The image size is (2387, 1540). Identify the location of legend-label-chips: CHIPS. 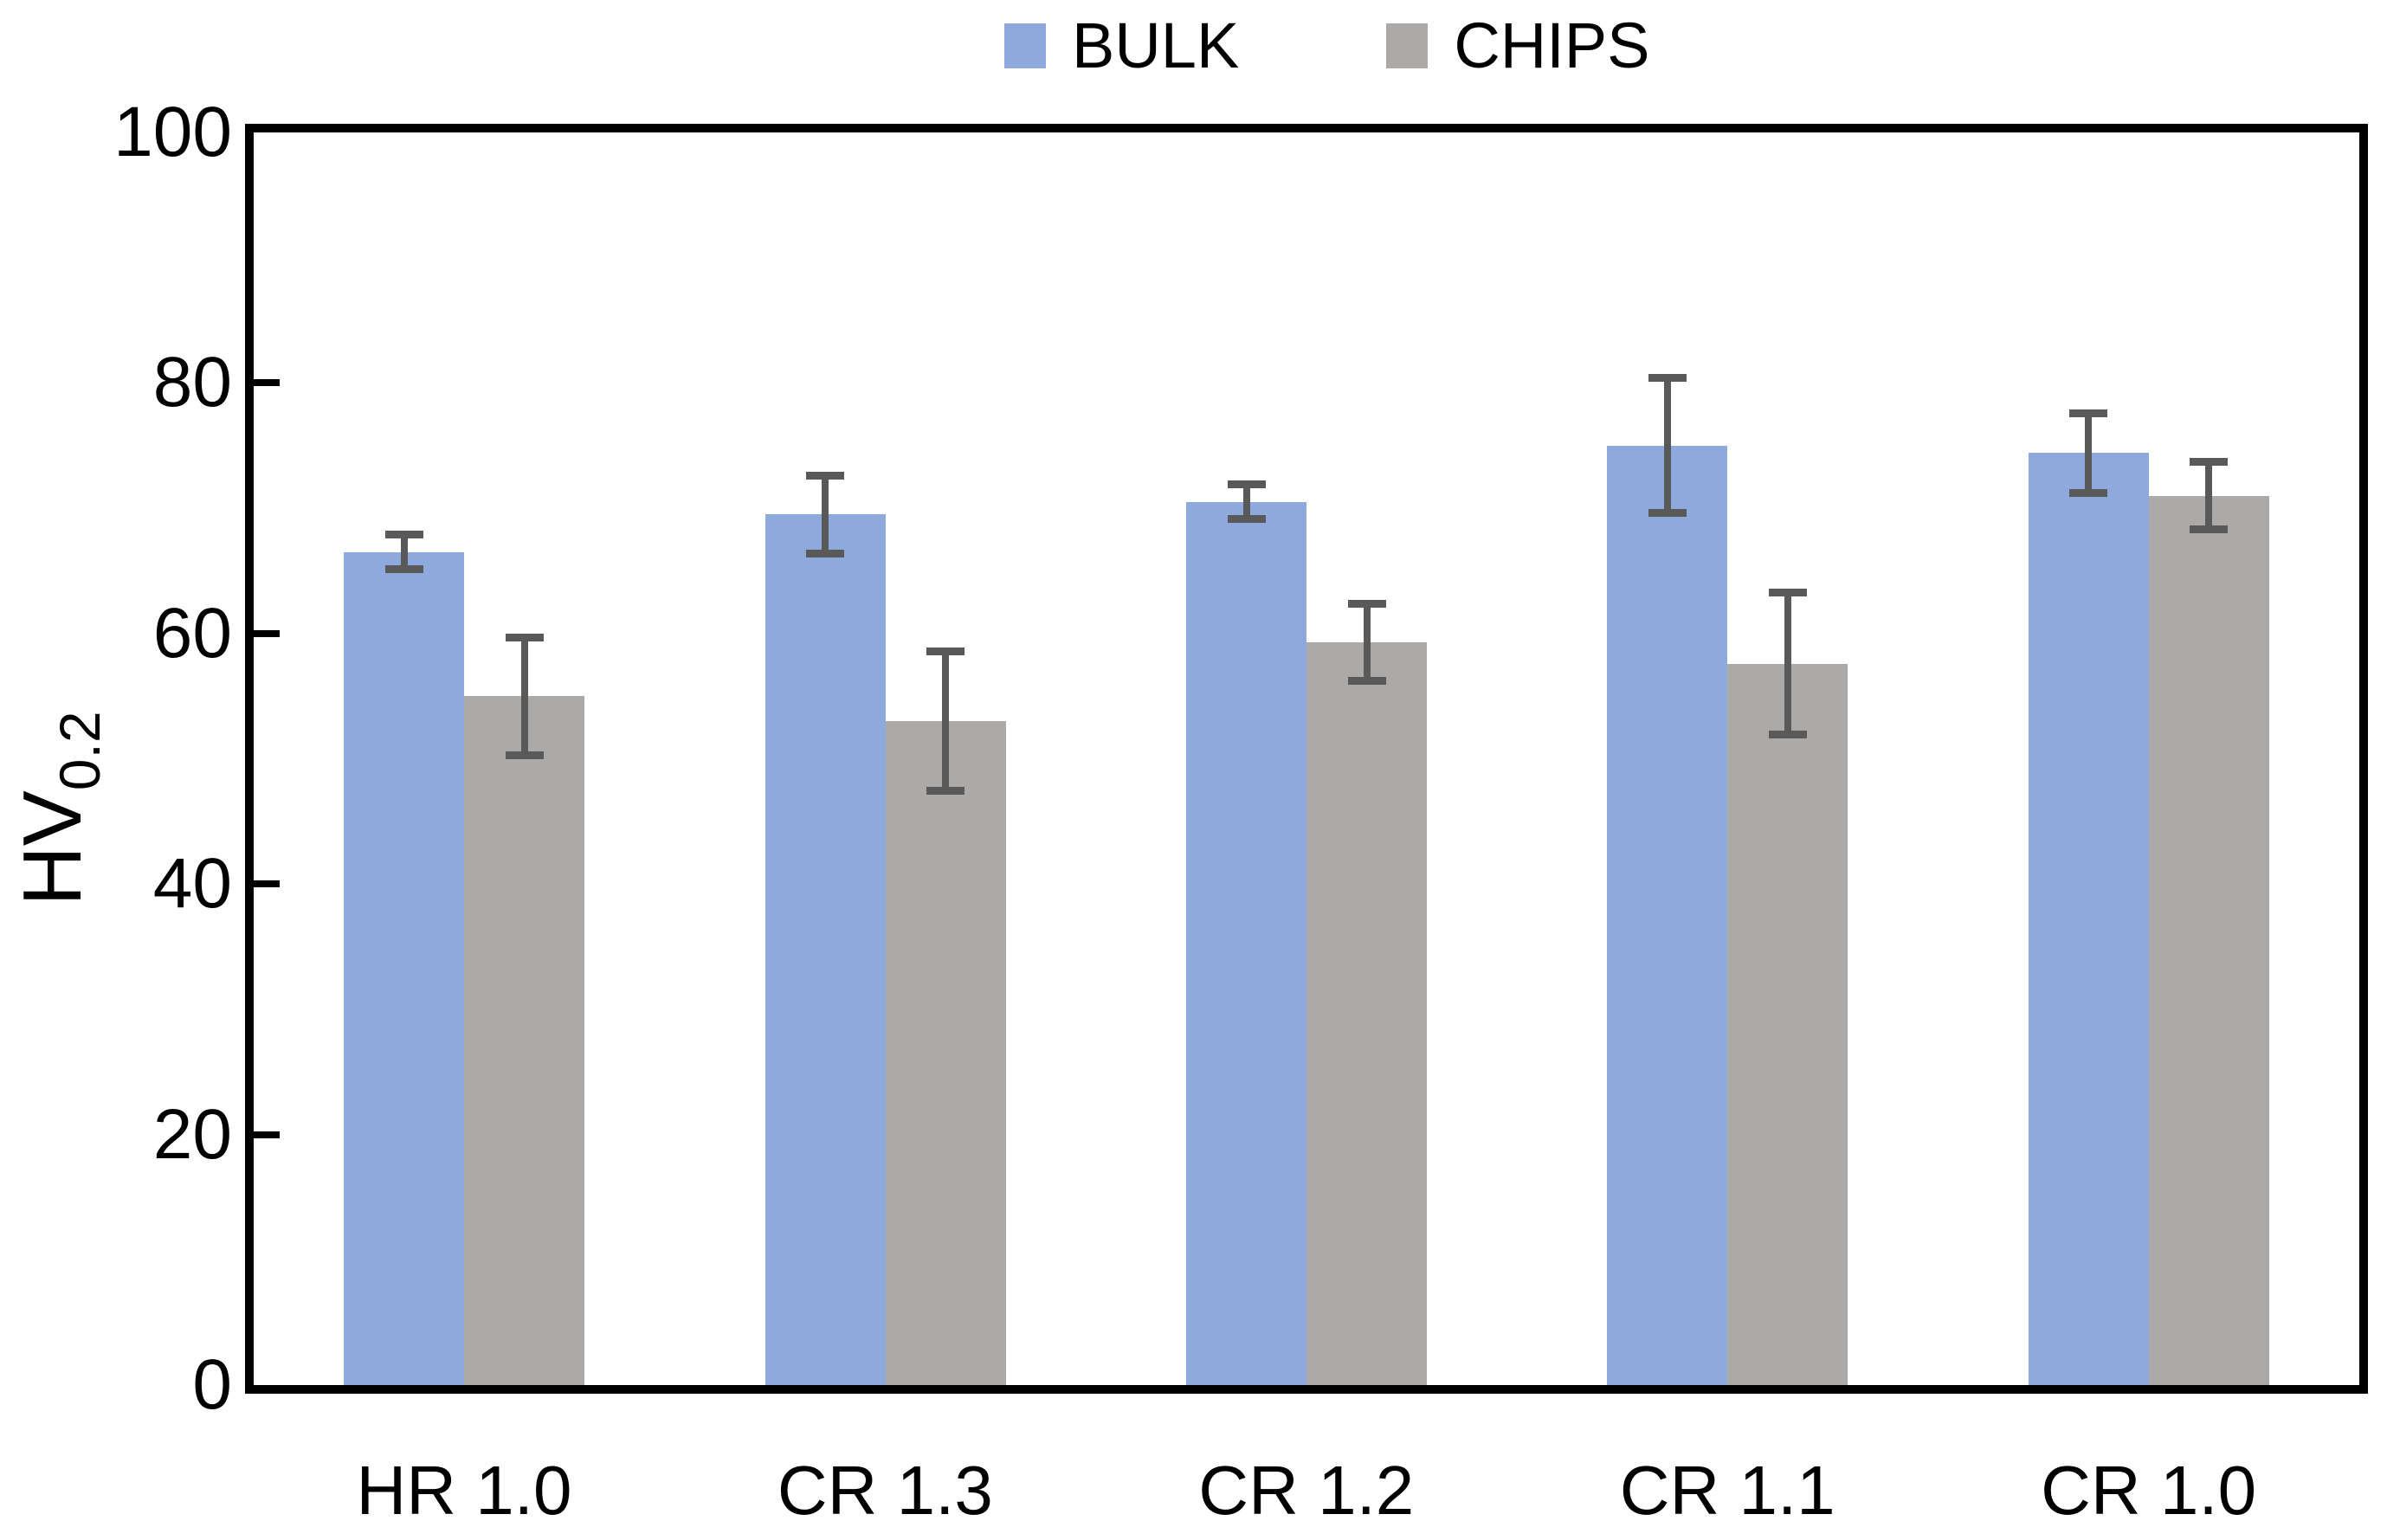
(1552, 45).